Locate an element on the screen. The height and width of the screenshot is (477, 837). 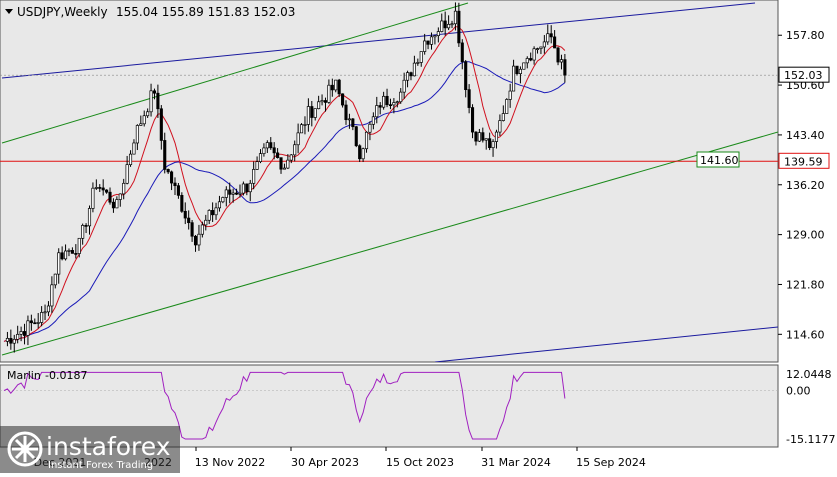
oscillator-axis-tick-label: 12.0448 is located at coordinates (809, 374).